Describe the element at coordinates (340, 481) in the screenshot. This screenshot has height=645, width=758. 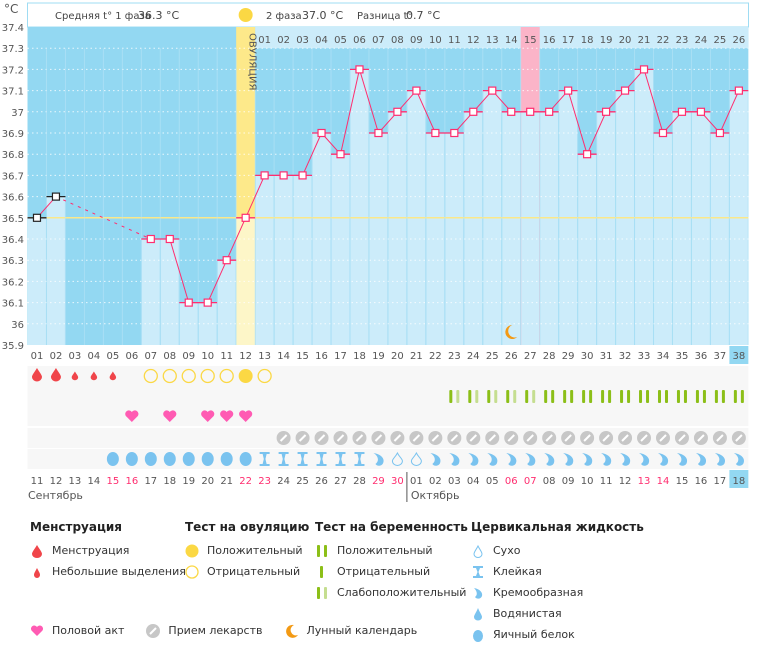
I see `date-label: 27` at that location.